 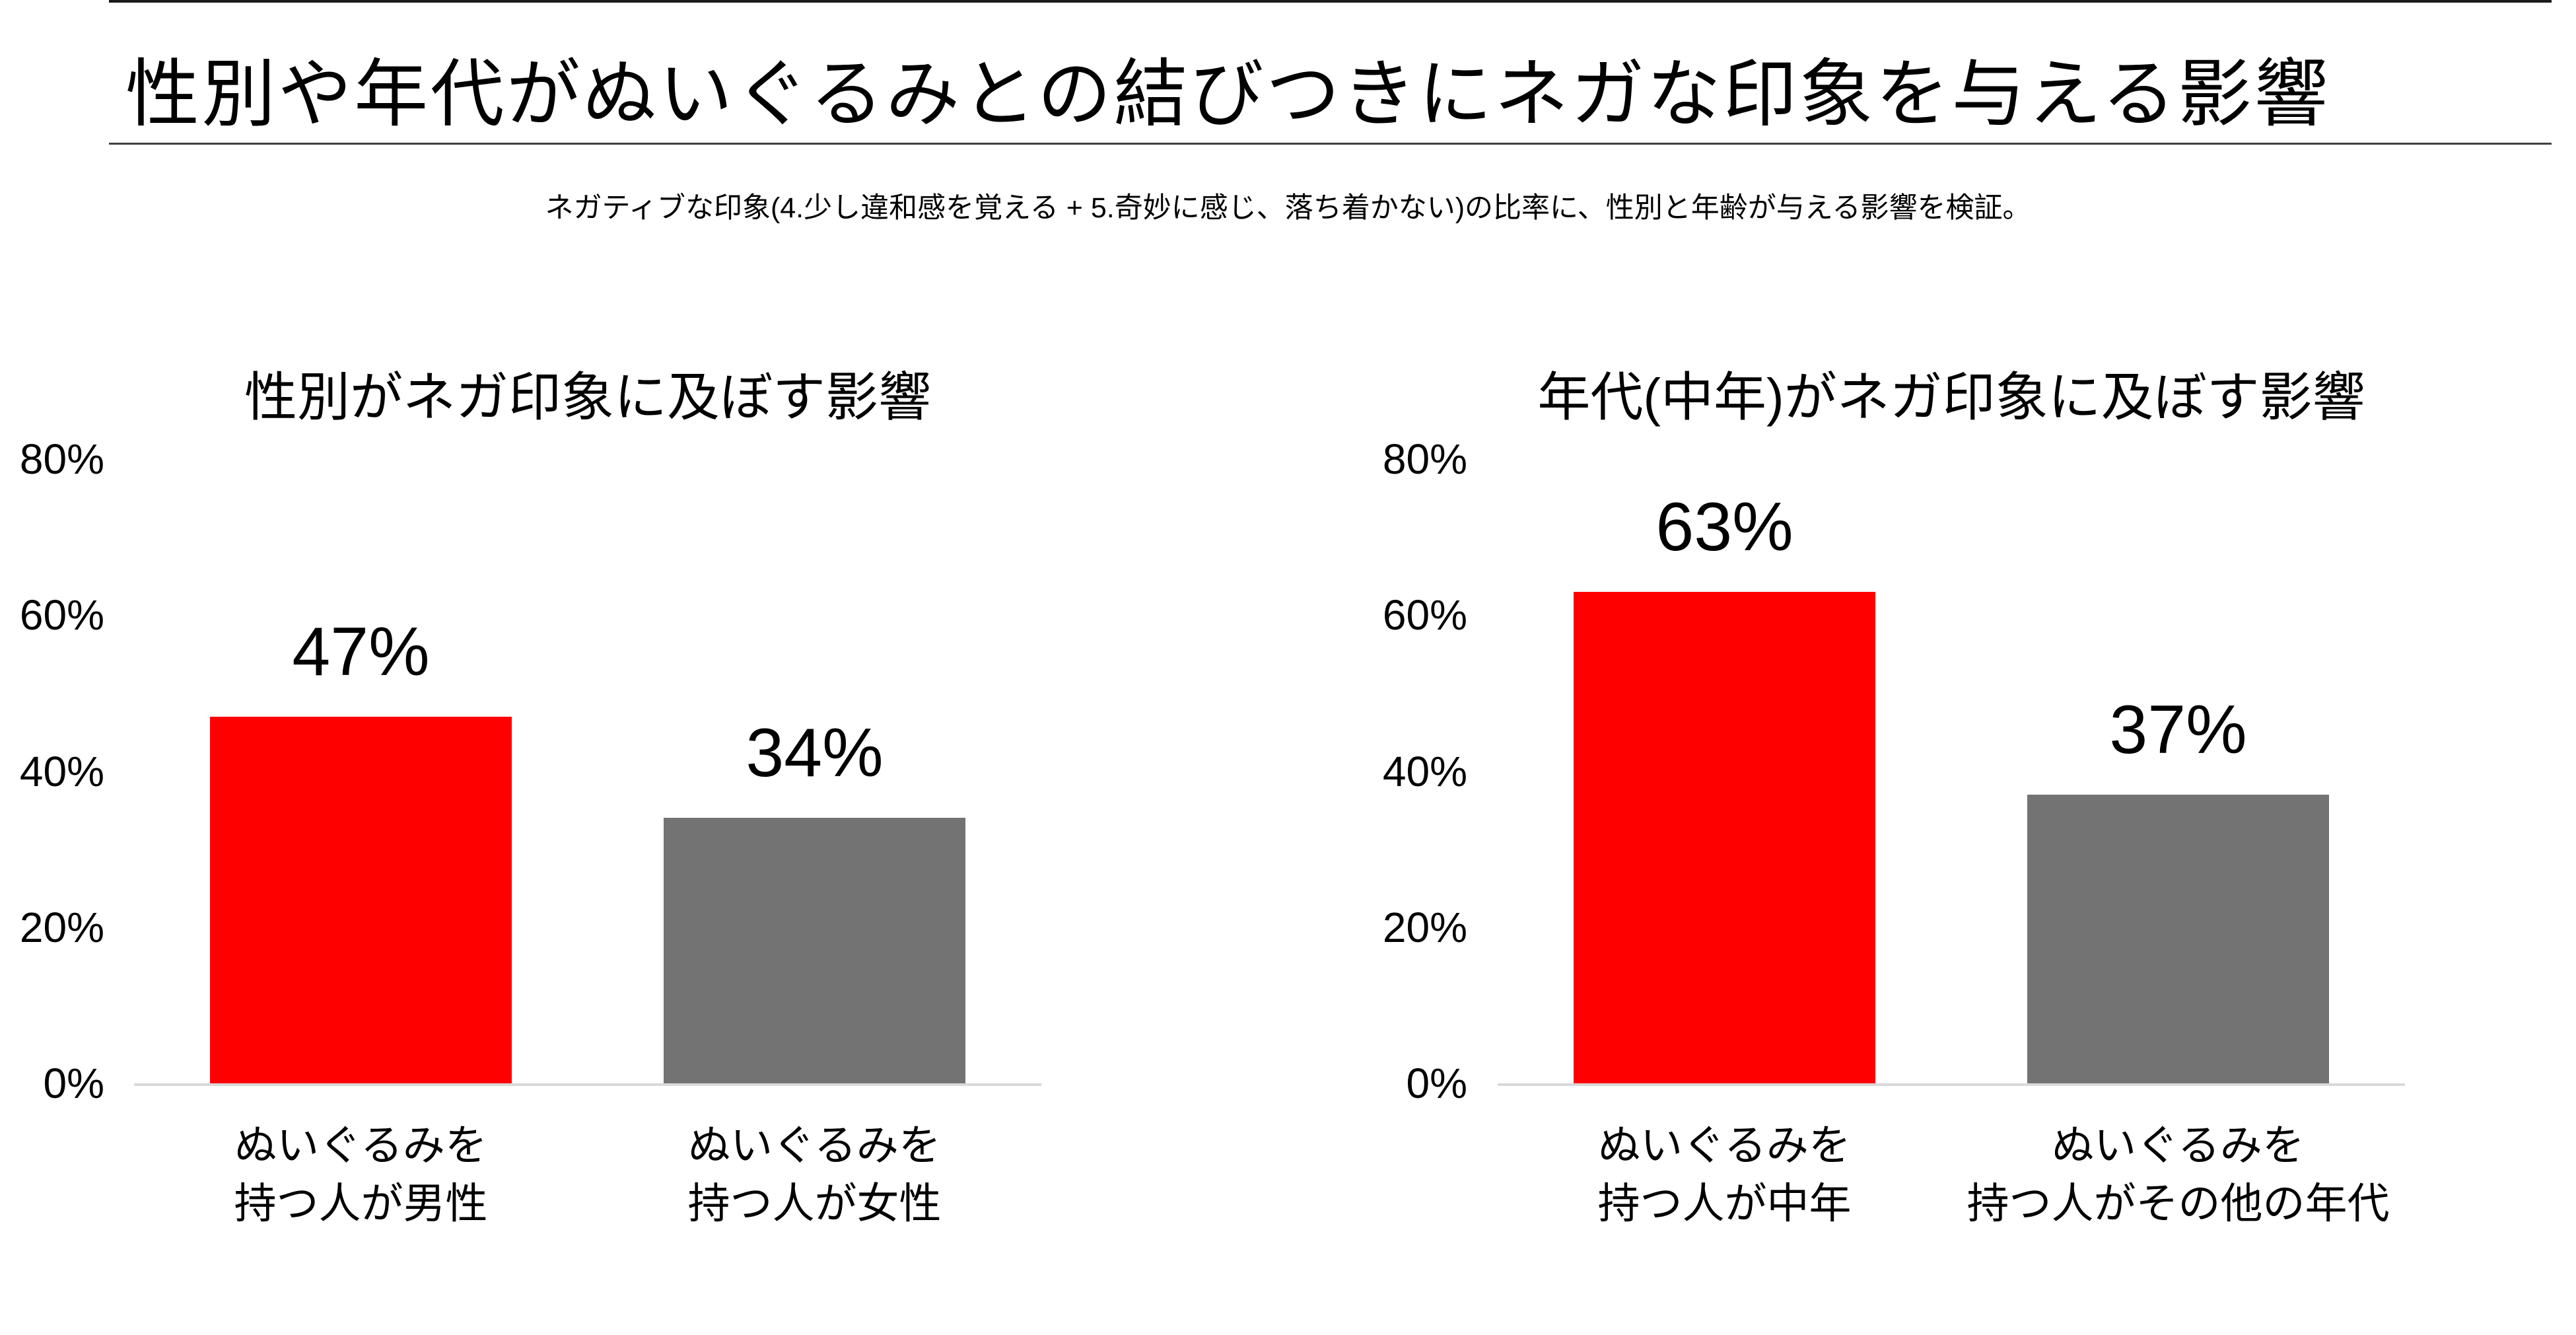 I want to click on category-label: ぬいぐるみを 持つ人が男性, so click(x=361, y=1175).